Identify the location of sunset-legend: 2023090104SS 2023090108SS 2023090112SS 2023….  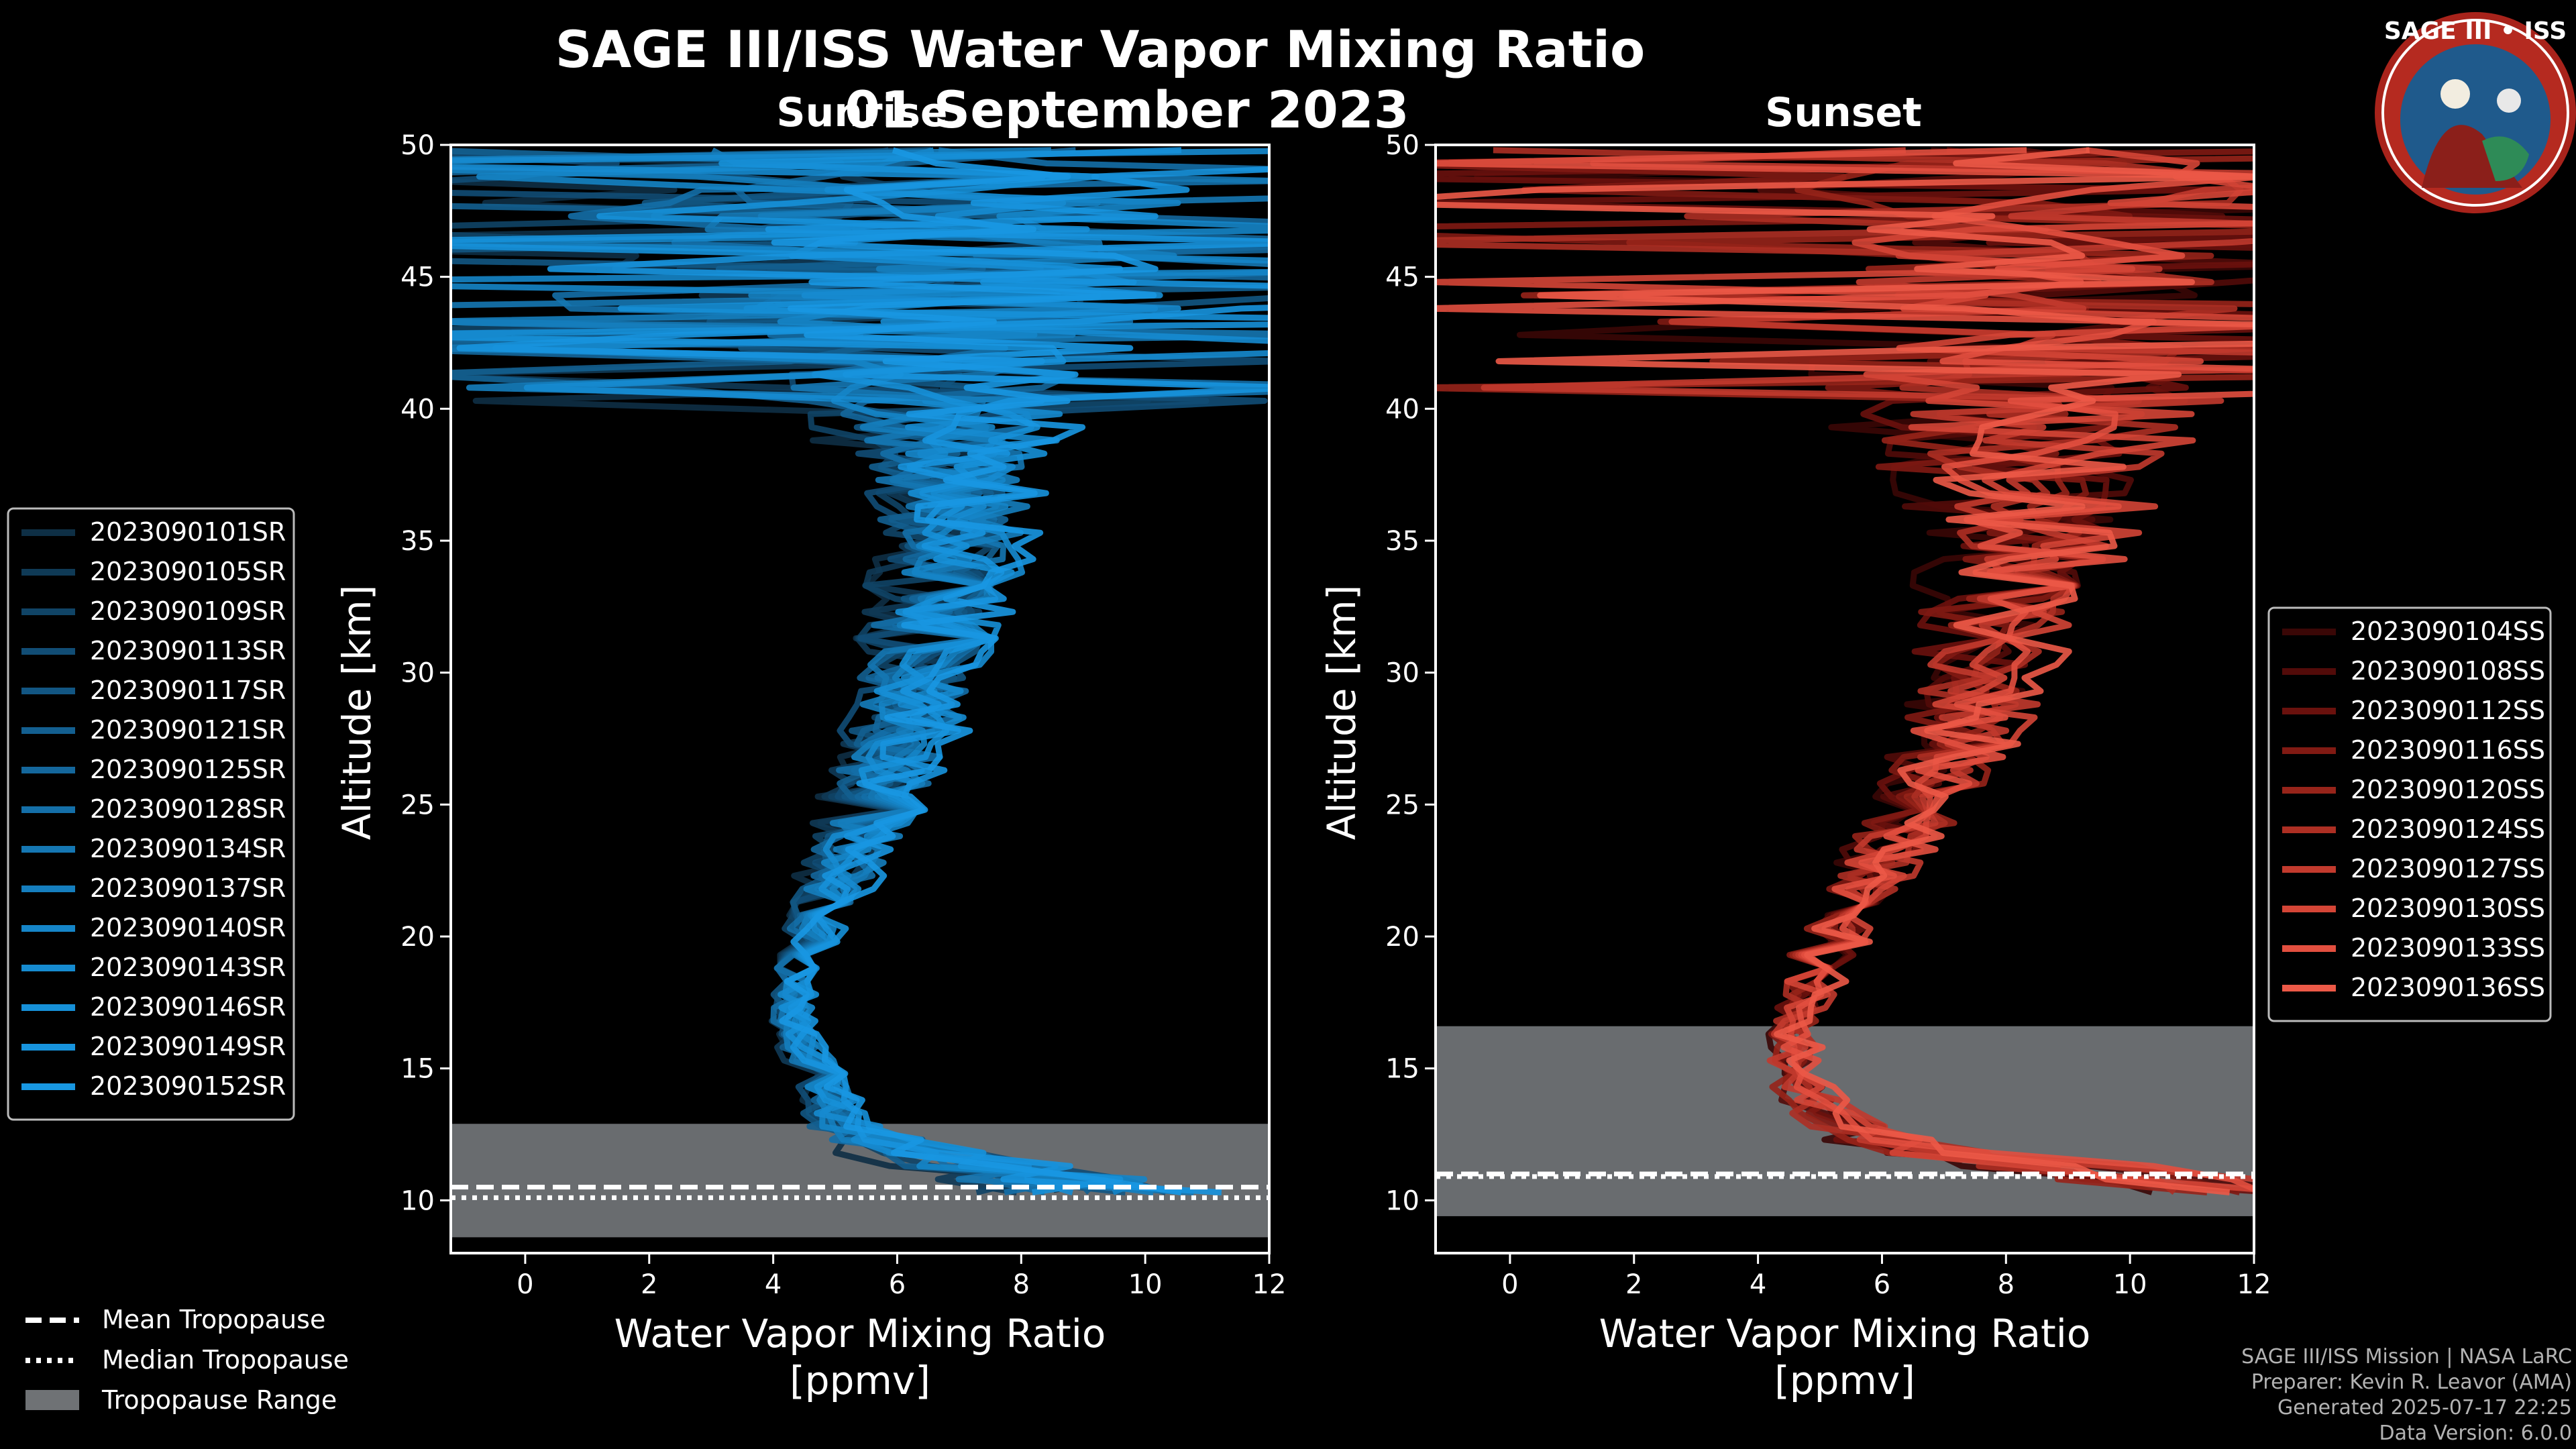
(2409, 814).